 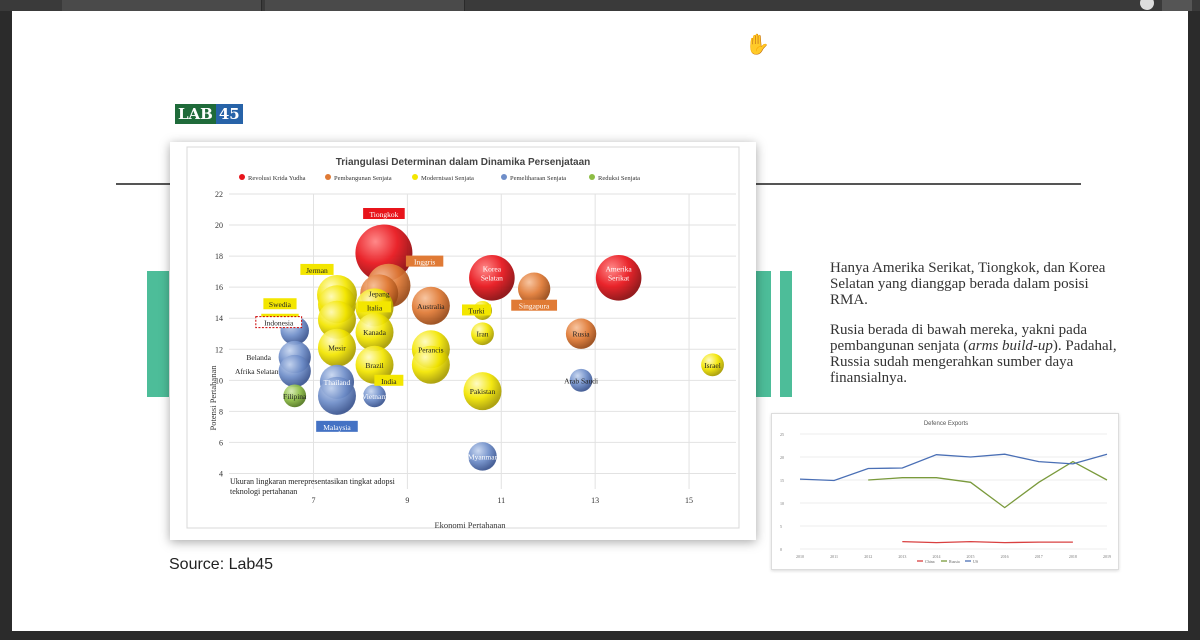 I want to click on point-label-text: Pakistan, so click(x=483, y=391).